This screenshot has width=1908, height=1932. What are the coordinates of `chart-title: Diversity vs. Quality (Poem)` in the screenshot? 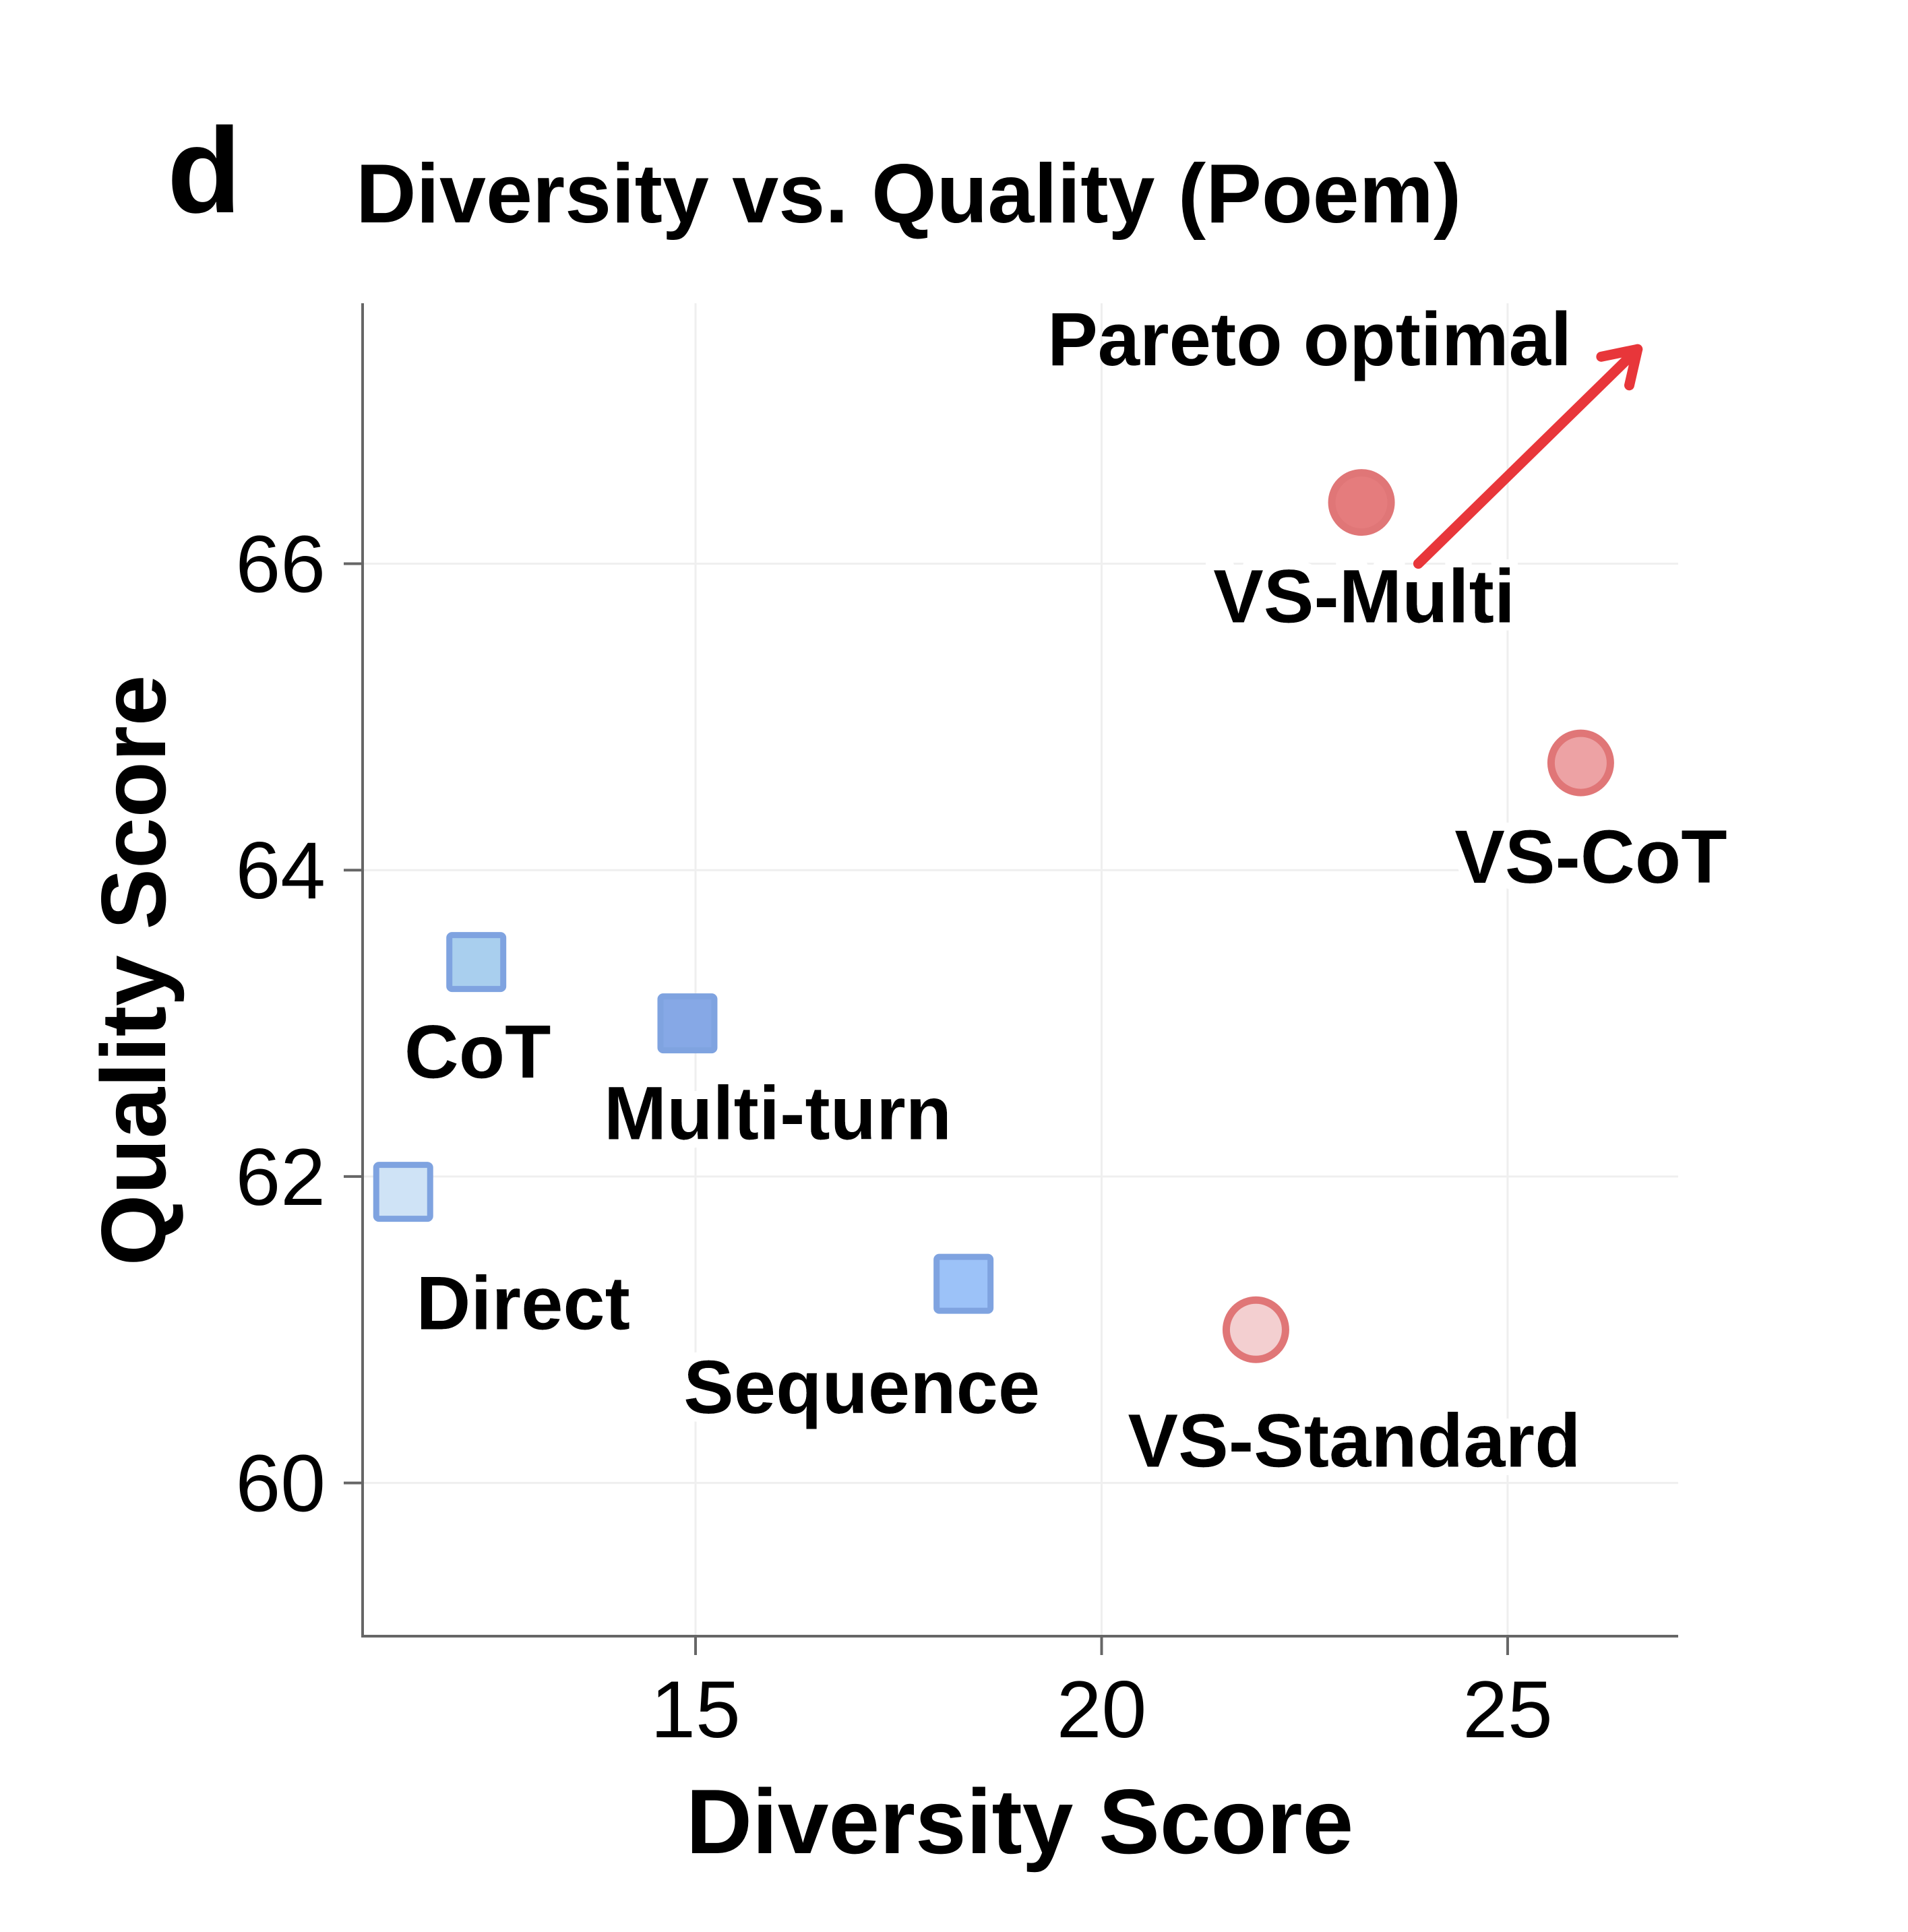 It's located at (908, 194).